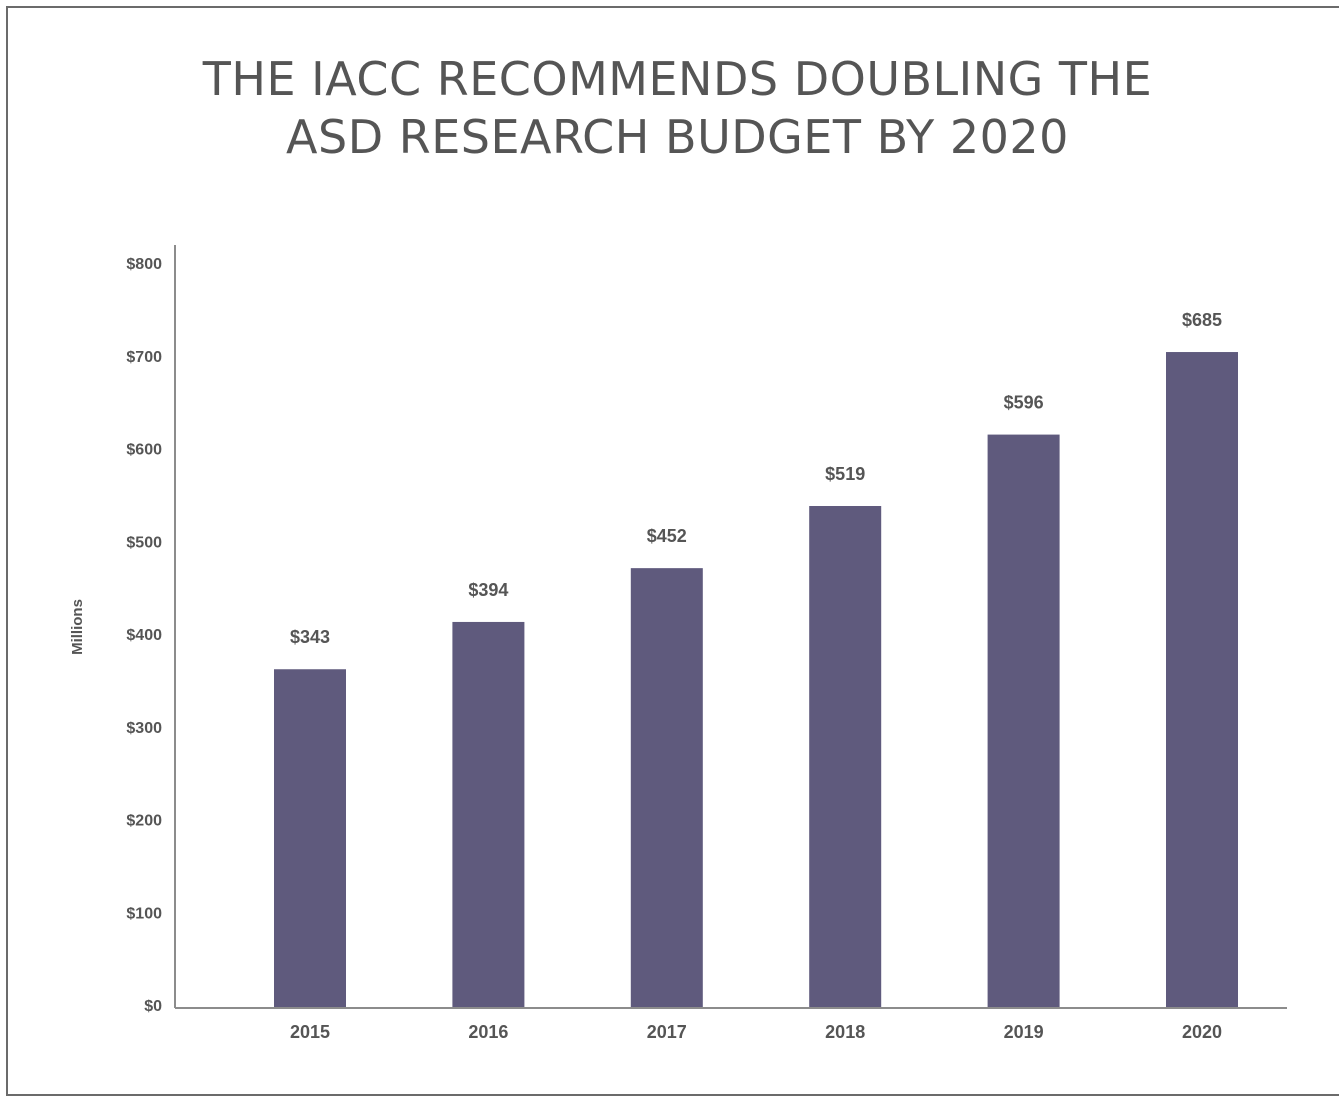  Describe the element at coordinates (488, 590) in the screenshot. I see `data-label-2016: $394` at that location.